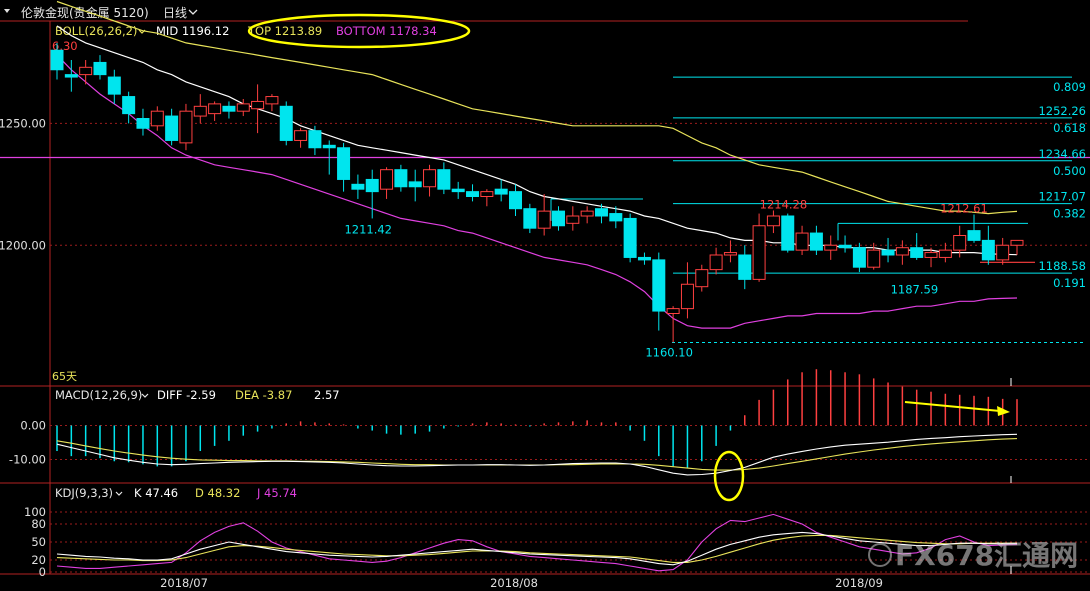 The image size is (1090, 591). What do you see at coordinates (65, 46) in the screenshot?
I see `boll-corner-value: 6.30` at bounding box center [65, 46].